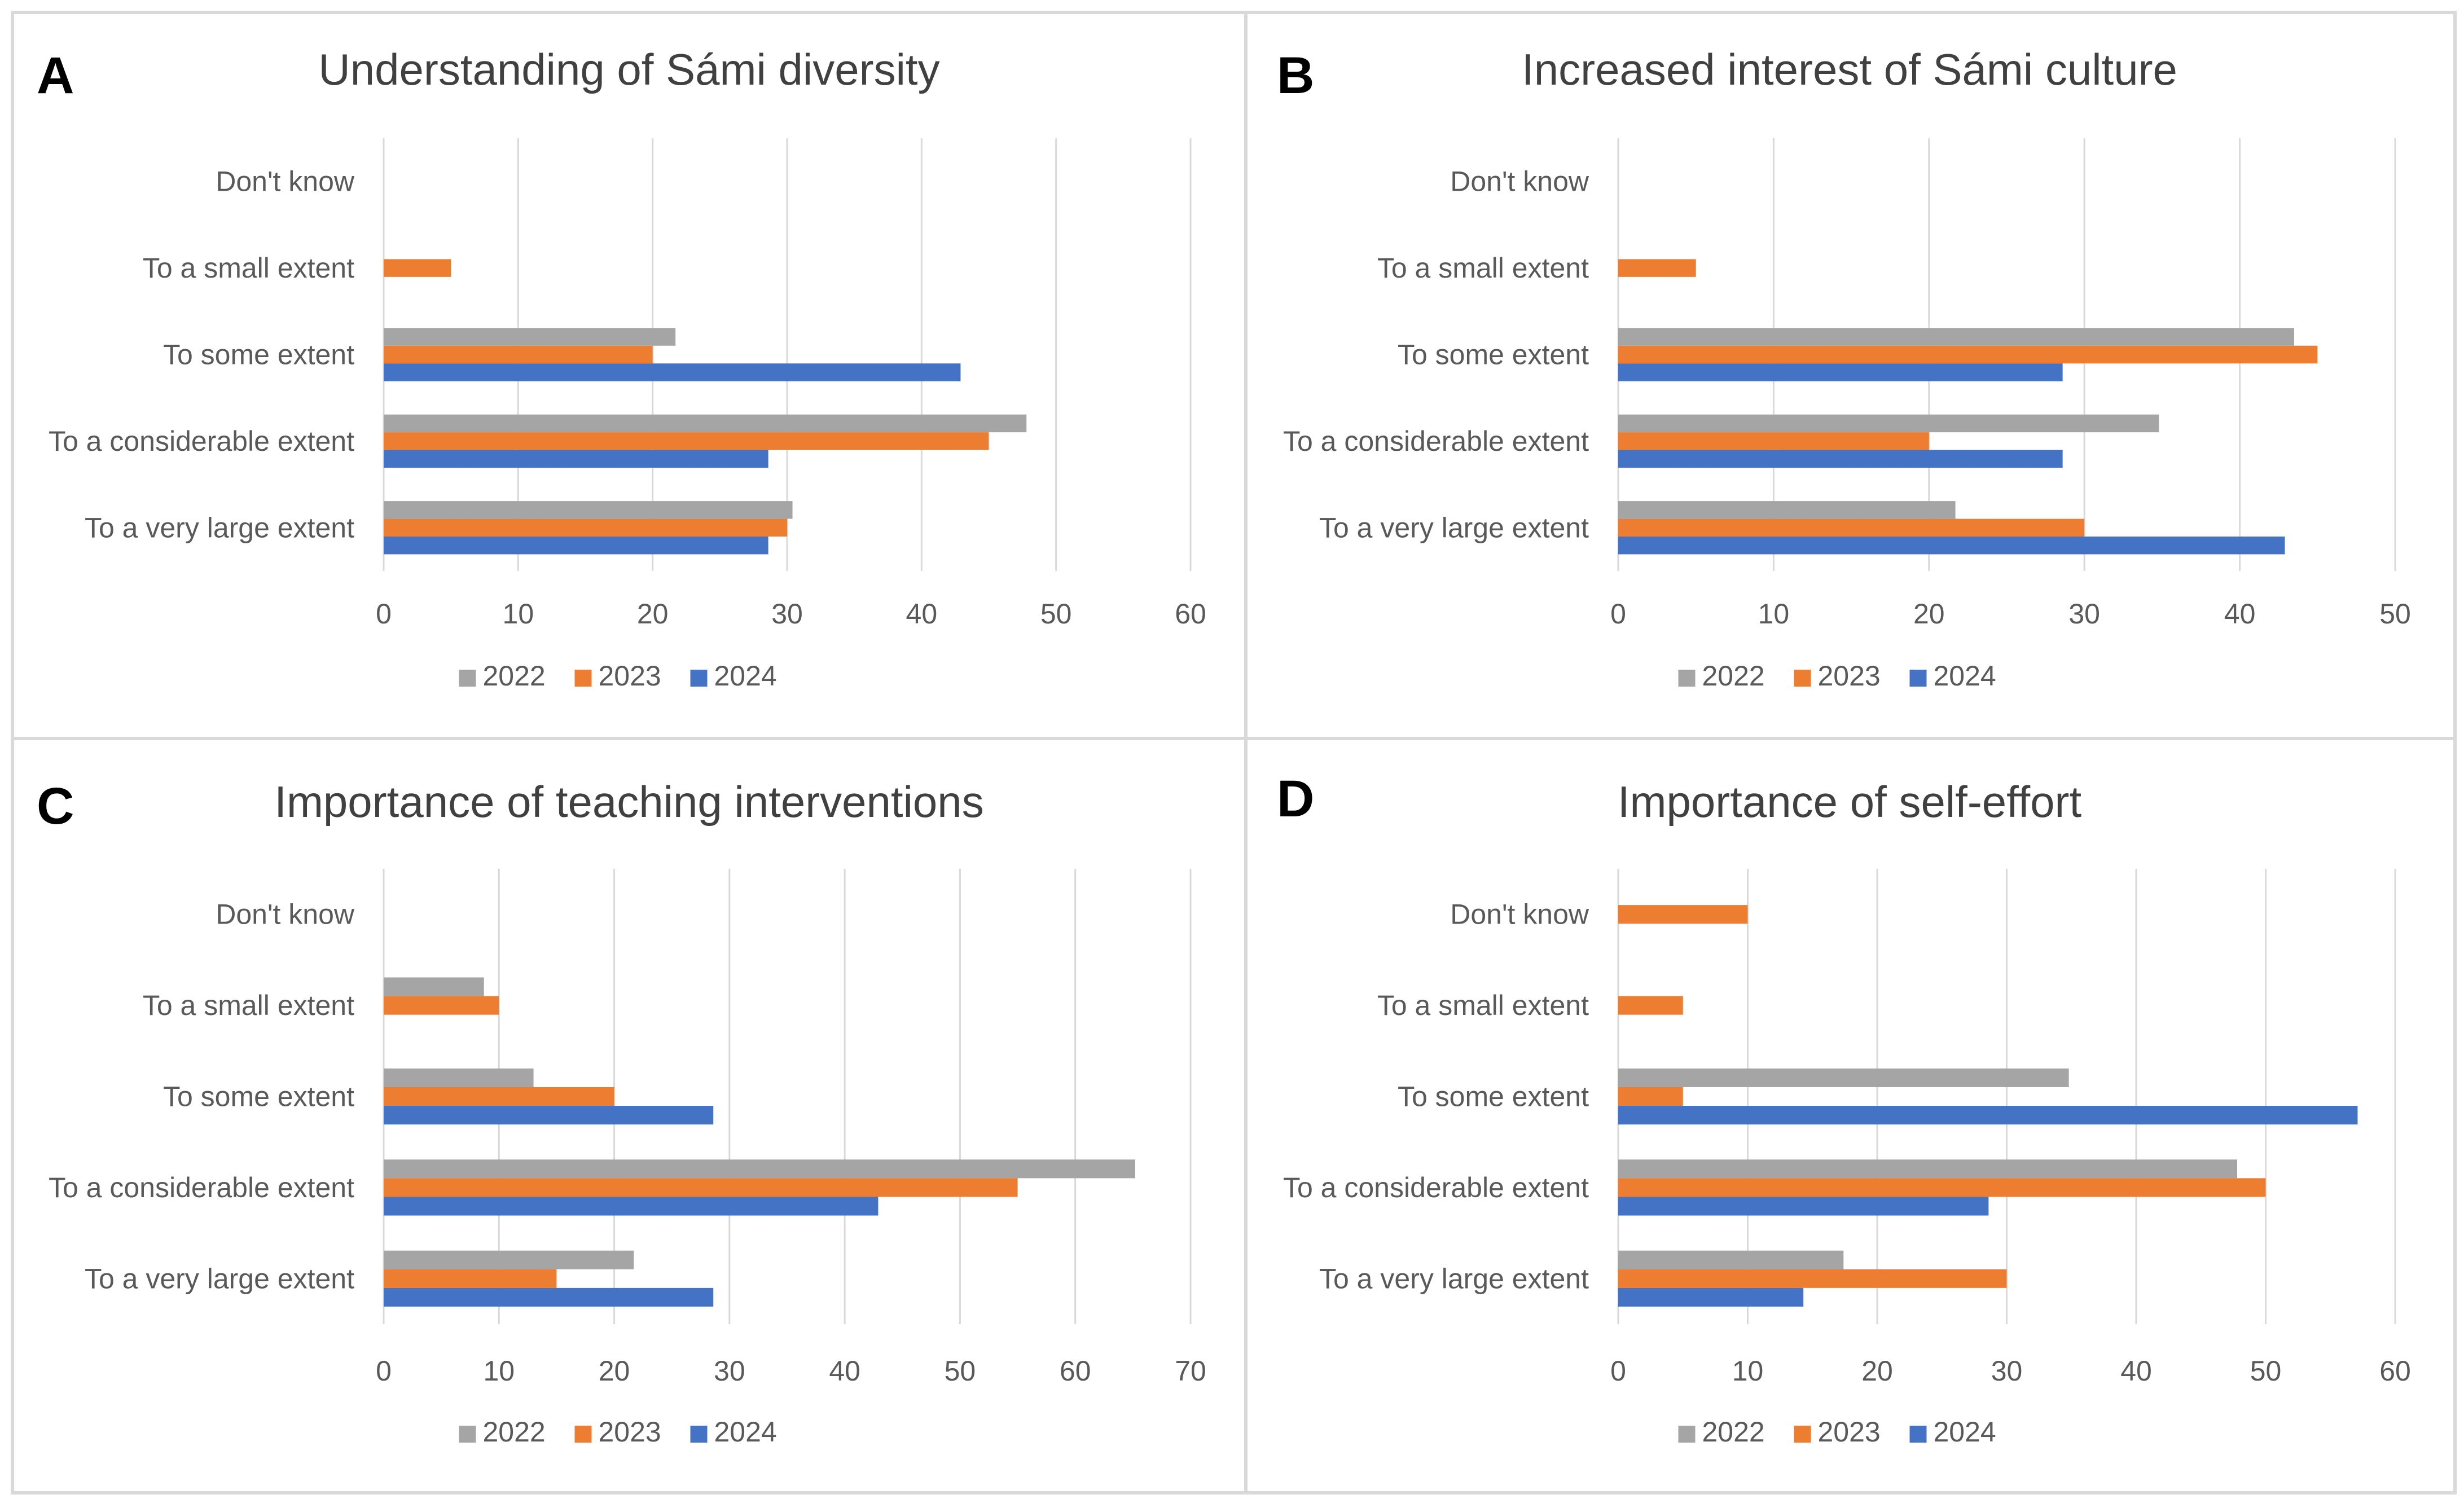  Describe the element at coordinates (56, 806) in the screenshot. I see `panel-letter: C` at that location.